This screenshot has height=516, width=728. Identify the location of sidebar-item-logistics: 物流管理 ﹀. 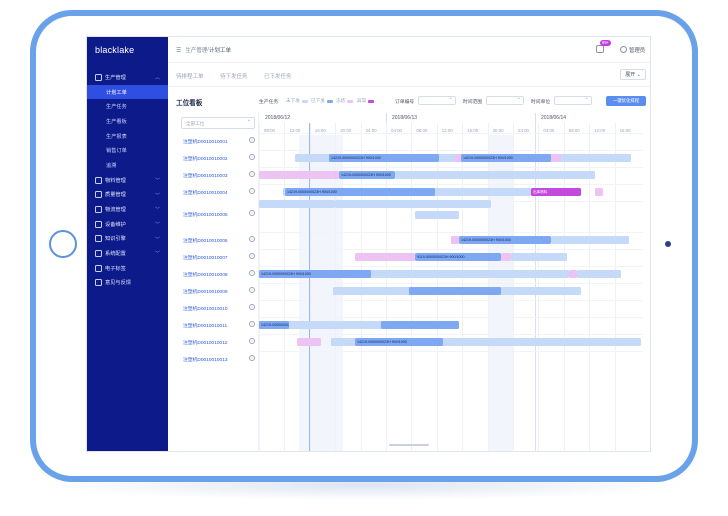
(127, 209).